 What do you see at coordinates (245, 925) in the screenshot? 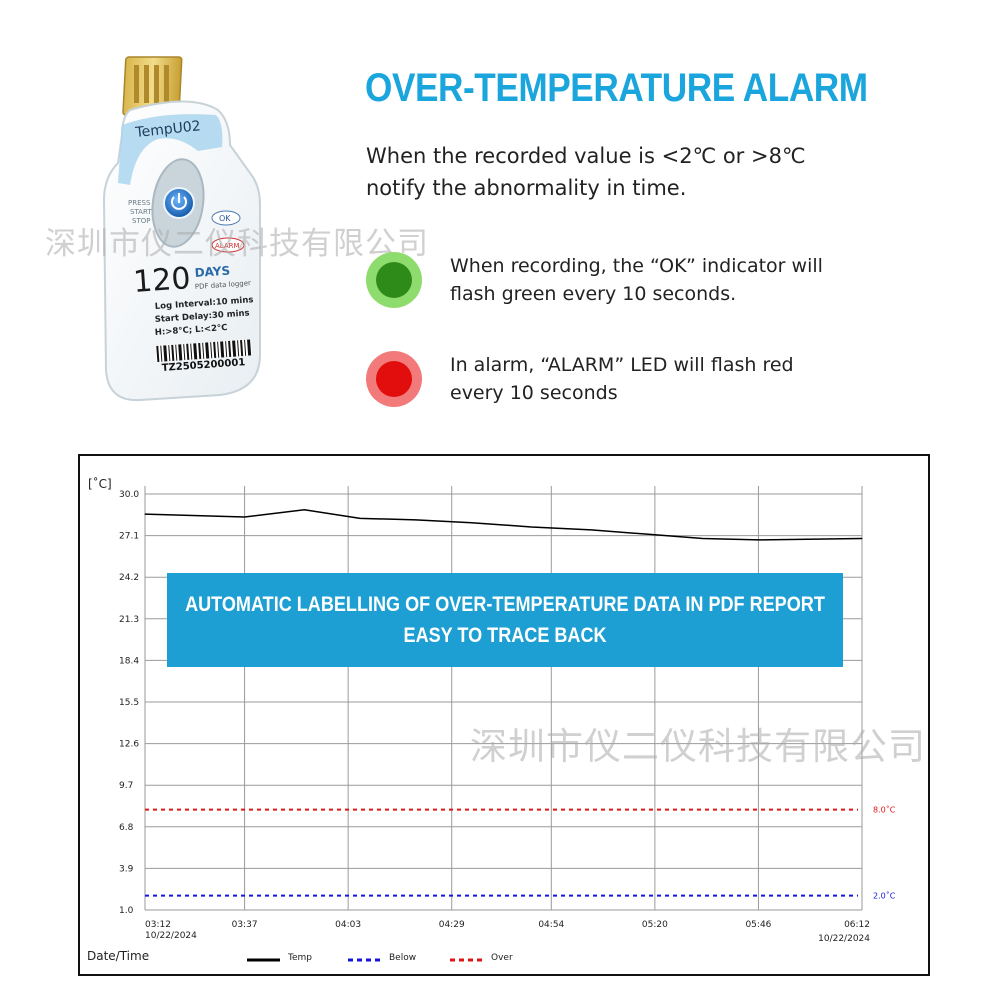
I see `x-tick-label: 03:37` at bounding box center [245, 925].